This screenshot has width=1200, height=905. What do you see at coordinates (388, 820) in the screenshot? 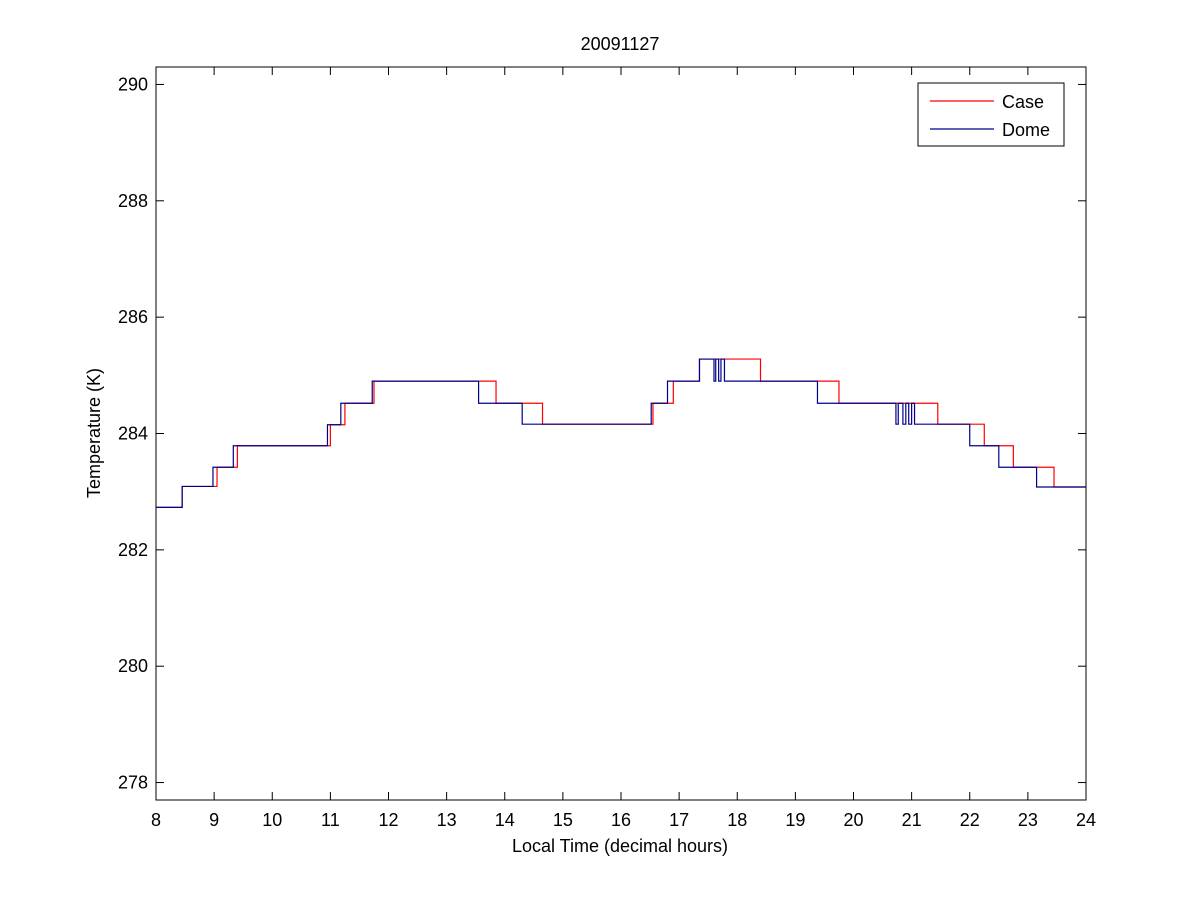
I see `x-tick-label: 12` at bounding box center [388, 820].